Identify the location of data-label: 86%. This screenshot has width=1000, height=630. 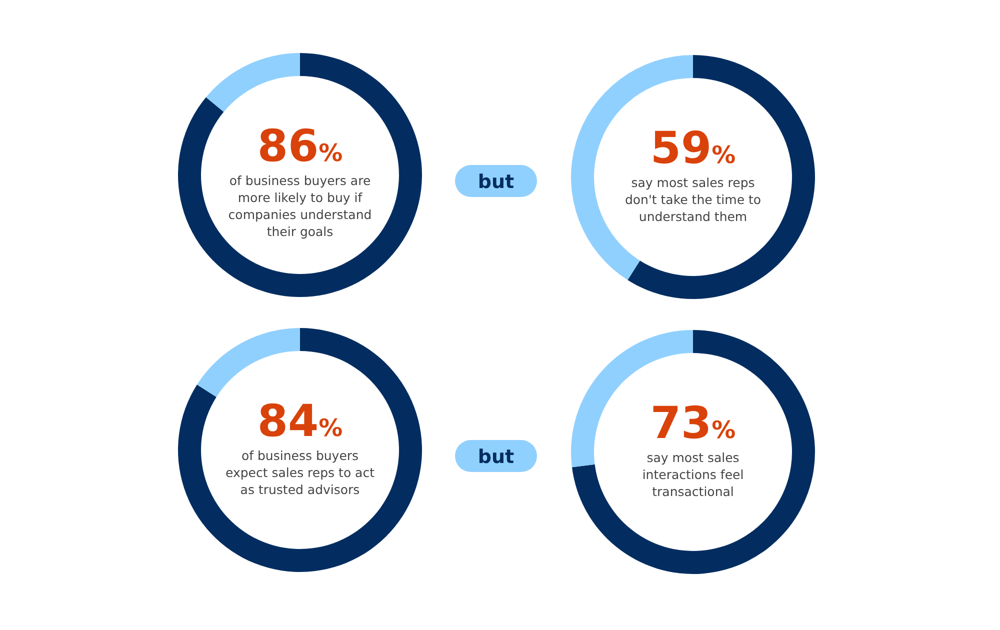
(300, 146).